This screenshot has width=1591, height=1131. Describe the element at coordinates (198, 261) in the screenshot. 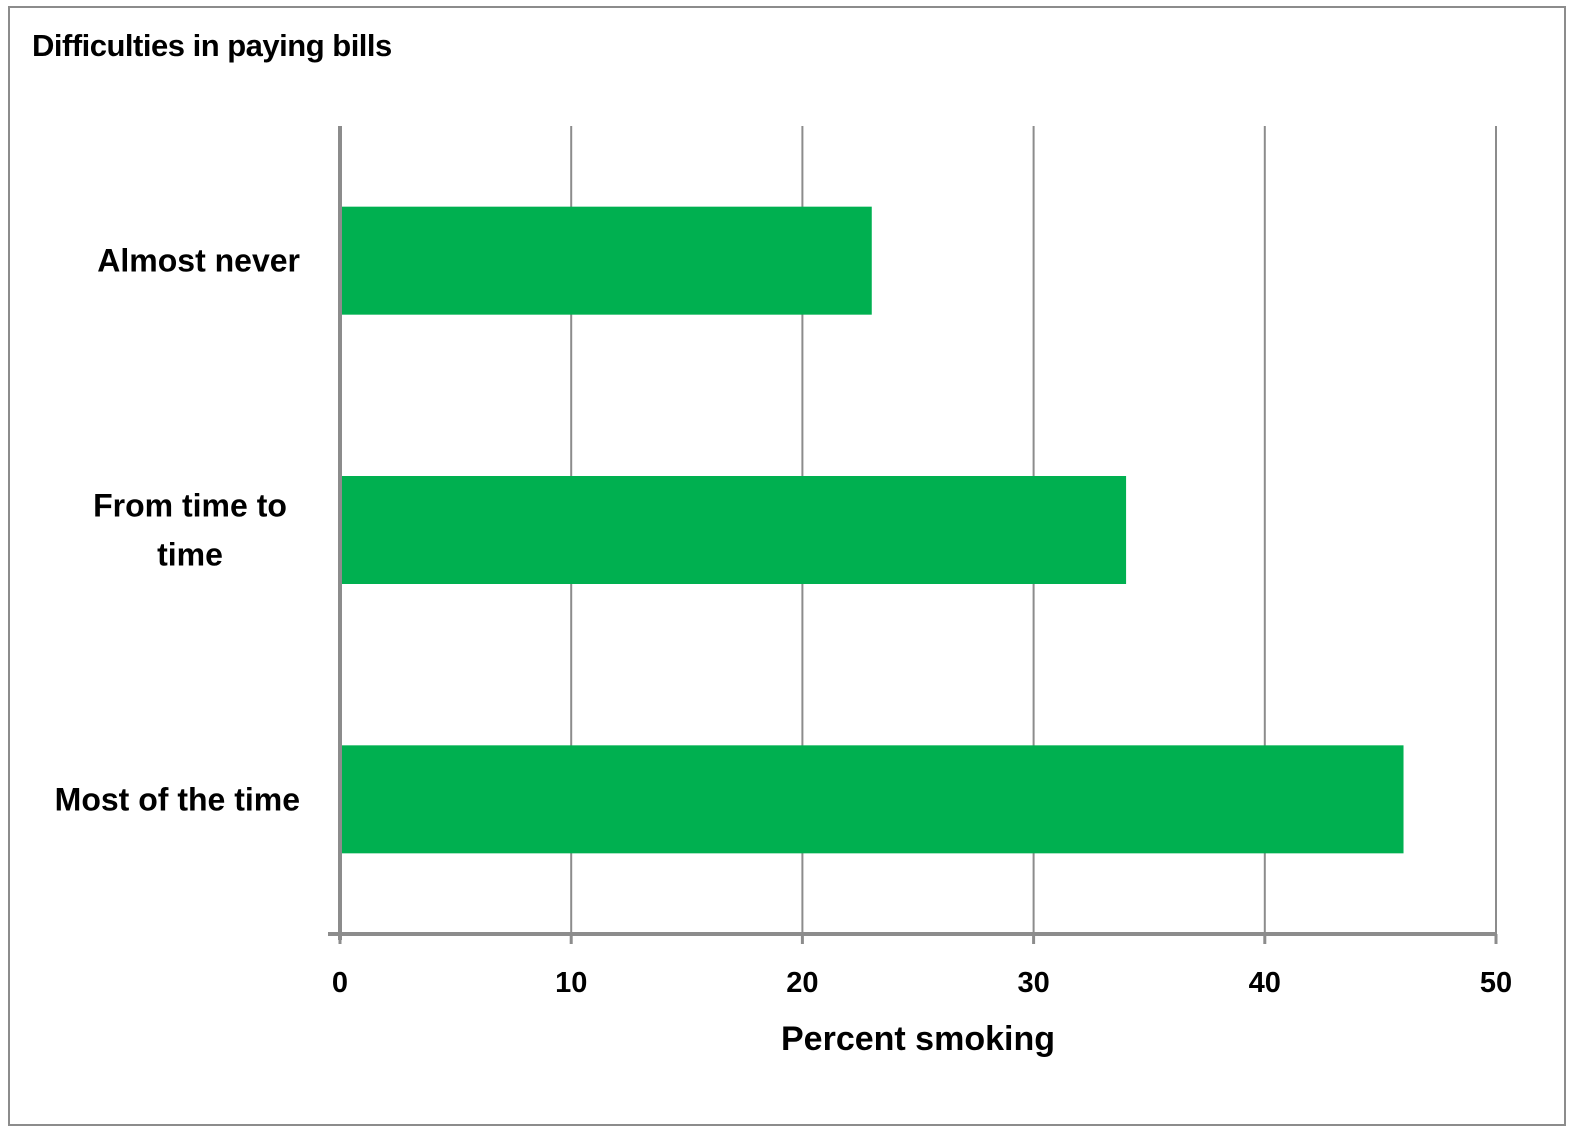

I see `category-label: Almost never` at that location.